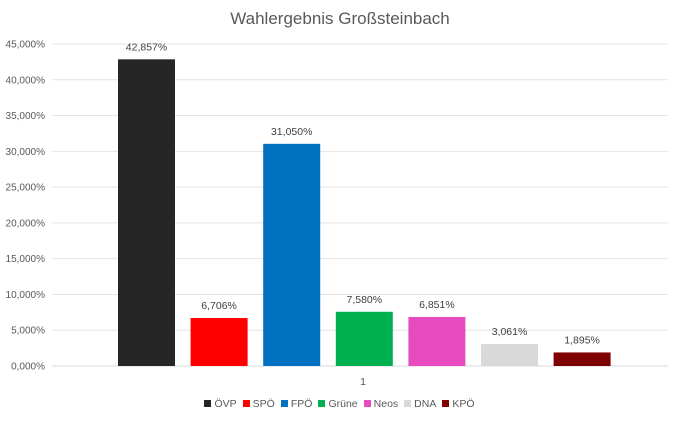 This screenshot has width=679, height=422. I want to click on data-label-neos: 6,851%, so click(437, 305).